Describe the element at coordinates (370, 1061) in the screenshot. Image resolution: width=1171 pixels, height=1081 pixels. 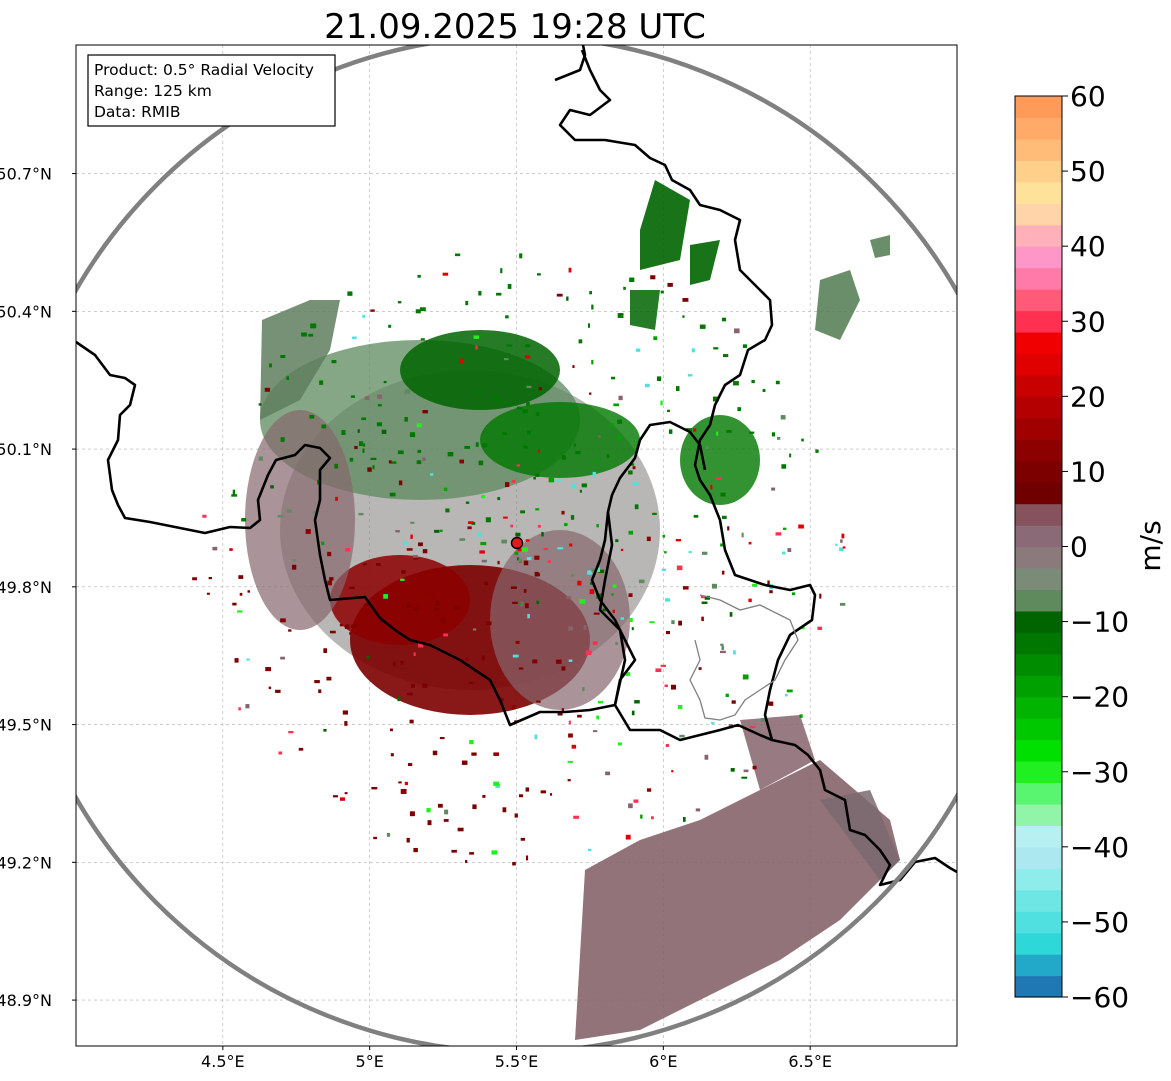
I see `x-tick-label: 5°E` at that location.